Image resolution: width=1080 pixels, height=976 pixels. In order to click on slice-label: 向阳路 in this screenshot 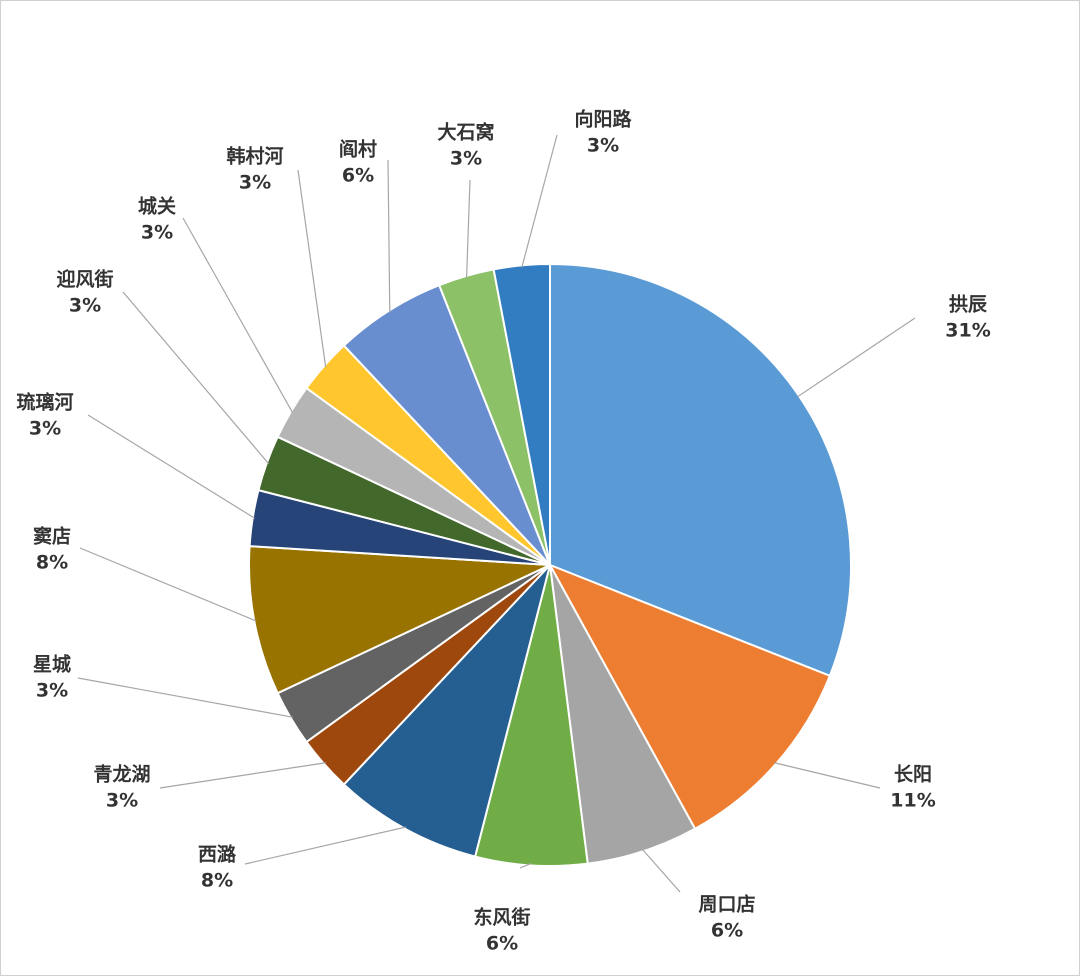, I will do `click(603, 119)`.